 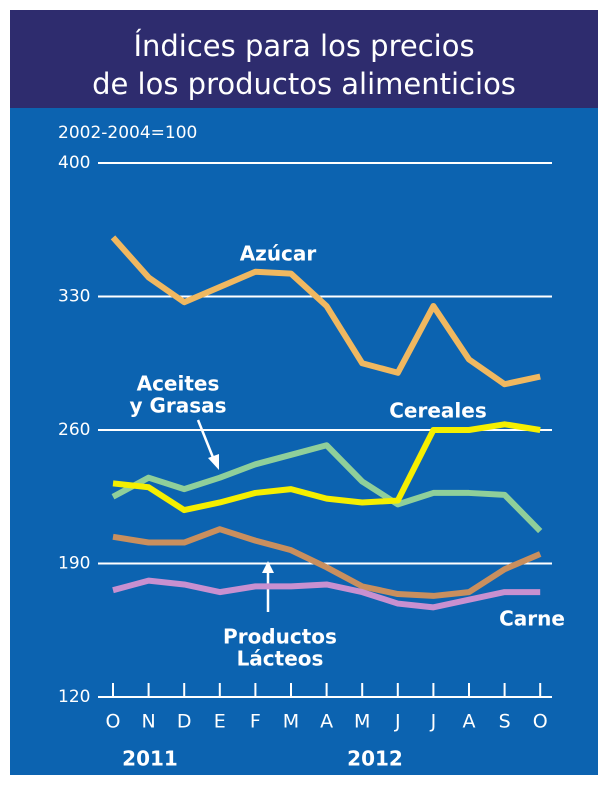 What do you see at coordinates (184, 722) in the screenshot?
I see `x-tick-label: D` at bounding box center [184, 722].